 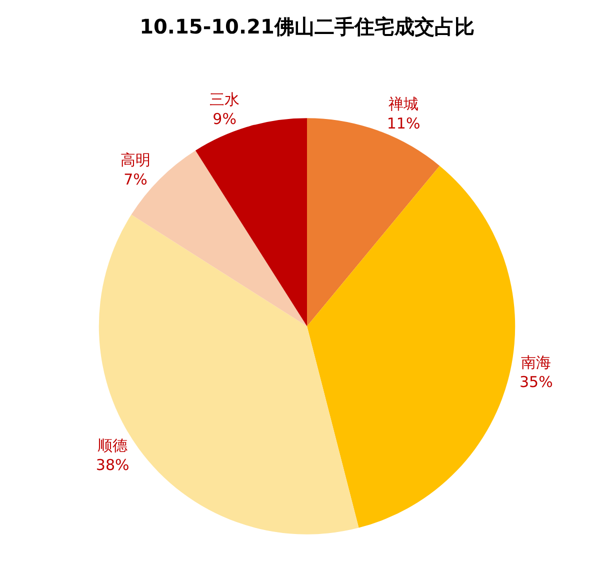 I want to click on slice-label: 高明, so click(x=135, y=159).